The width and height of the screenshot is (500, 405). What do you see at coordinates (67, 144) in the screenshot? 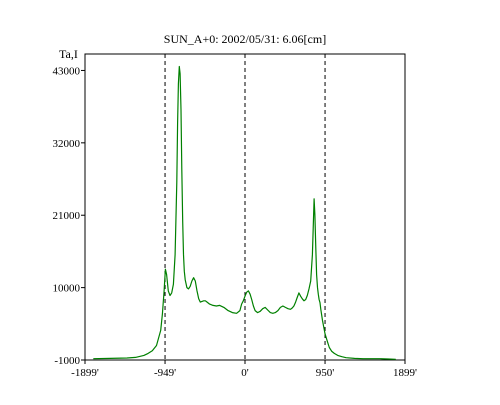
I see `y-tick-label-3: 32000` at bounding box center [67, 144].